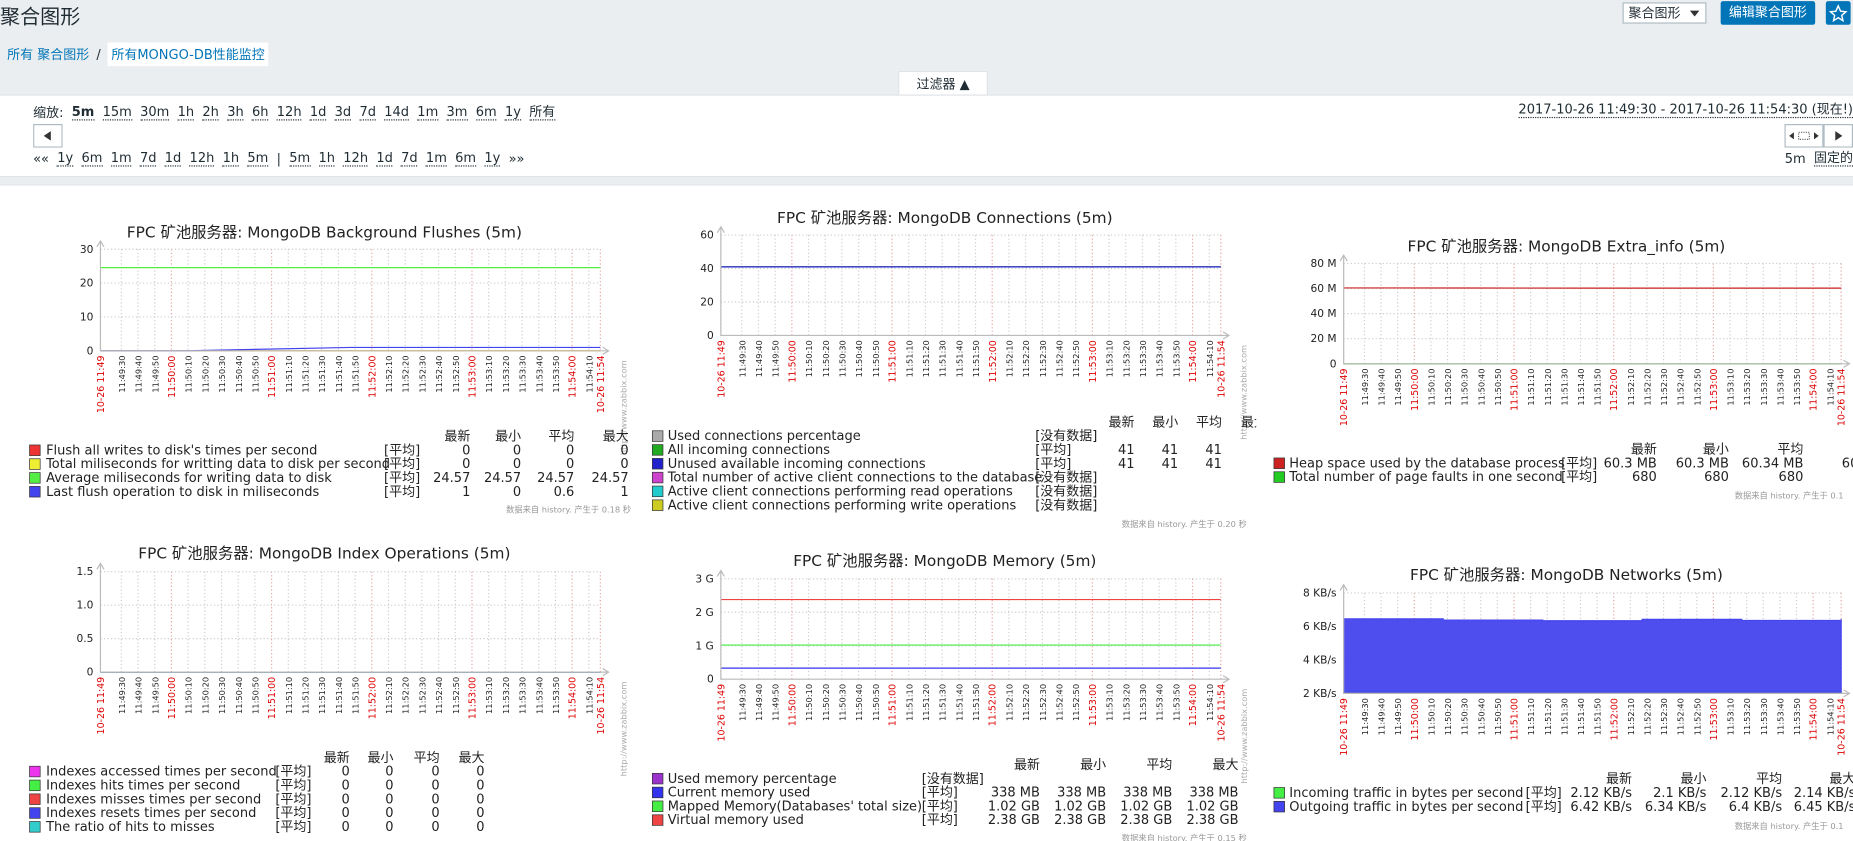 The height and width of the screenshot is (841, 1853). What do you see at coordinates (1842, 398) in the screenshot?
I see `x-tick-label: 10-26 11:54` at bounding box center [1842, 398].